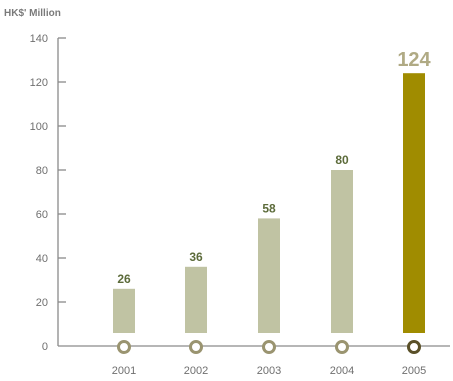 The height and width of the screenshot is (381, 453). What do you see at coordinates (42, 259) in the screenshot?
I see `y-tick-label: 40` at bounding box center [42, 259].